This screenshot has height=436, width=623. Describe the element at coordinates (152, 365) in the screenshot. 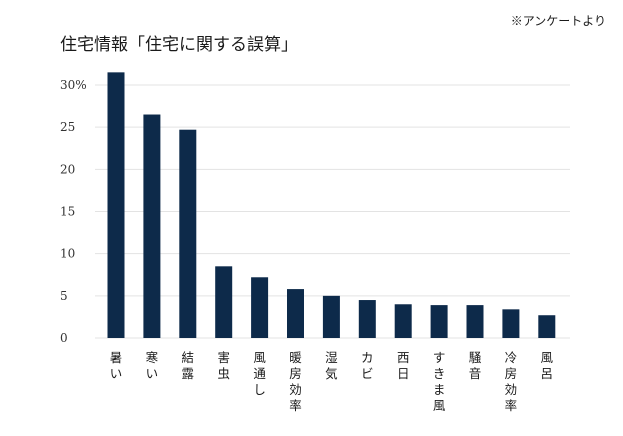

I see `category-label: 寒い` at that location.